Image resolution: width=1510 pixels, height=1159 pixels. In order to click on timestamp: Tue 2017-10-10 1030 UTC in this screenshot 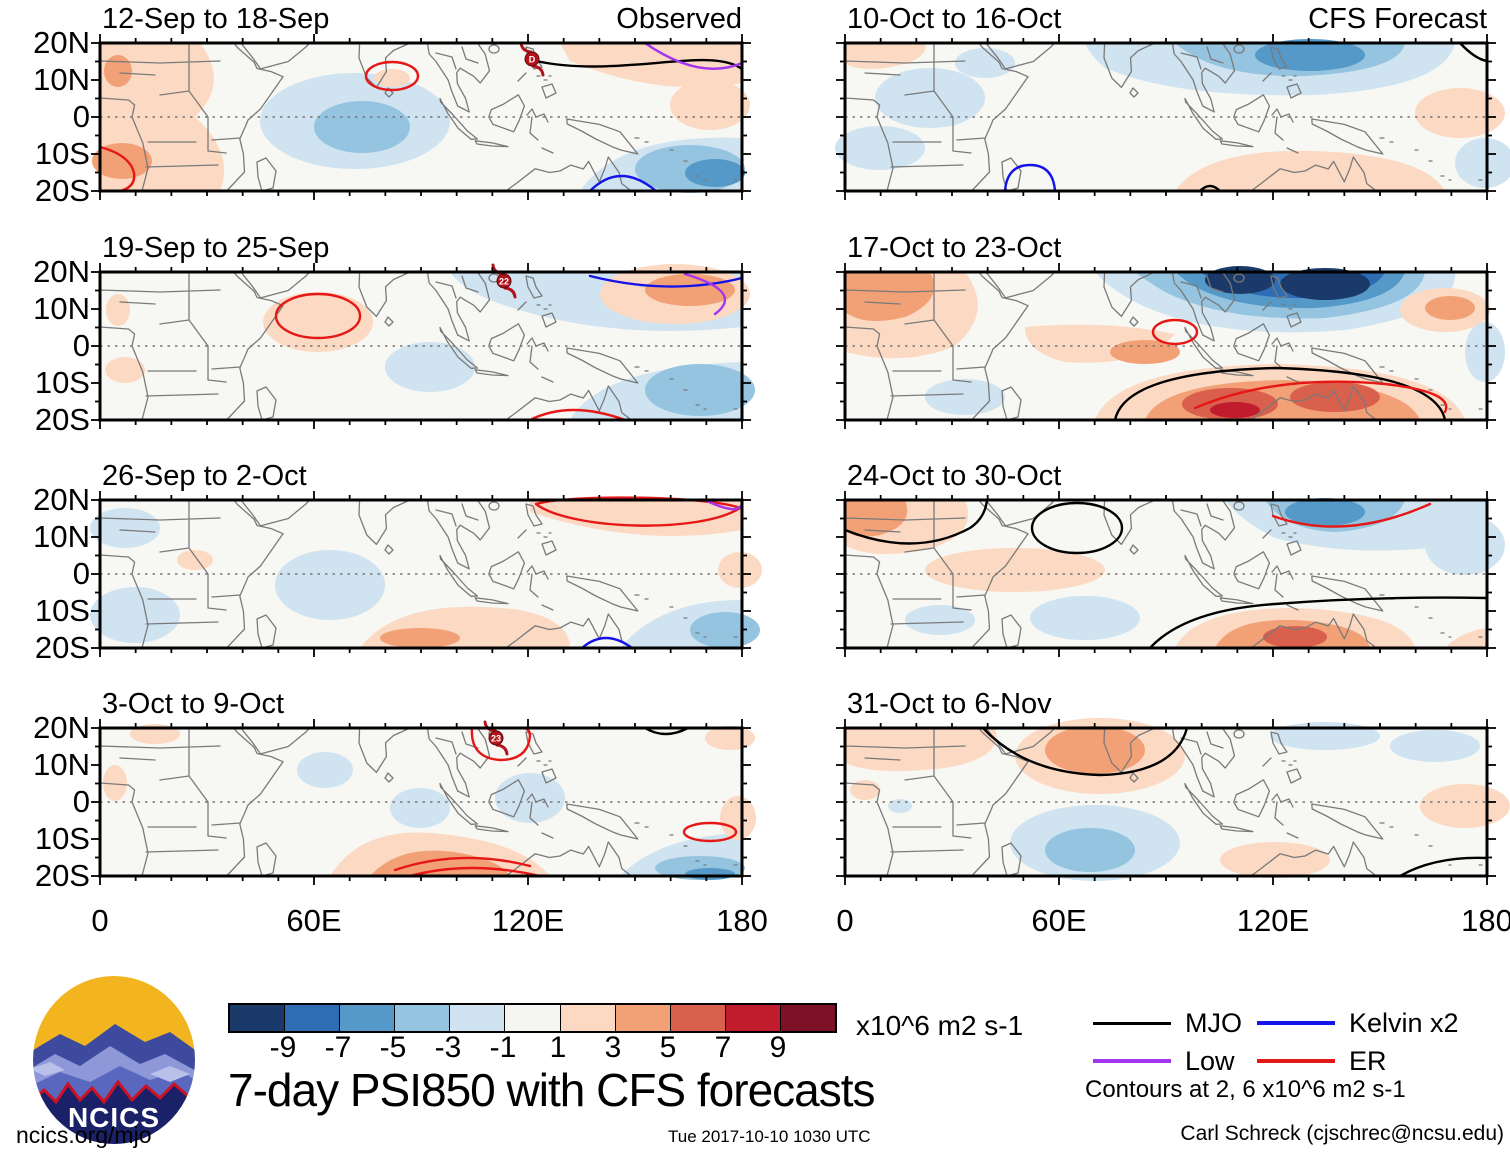, I will do `click(769, 1136)`.